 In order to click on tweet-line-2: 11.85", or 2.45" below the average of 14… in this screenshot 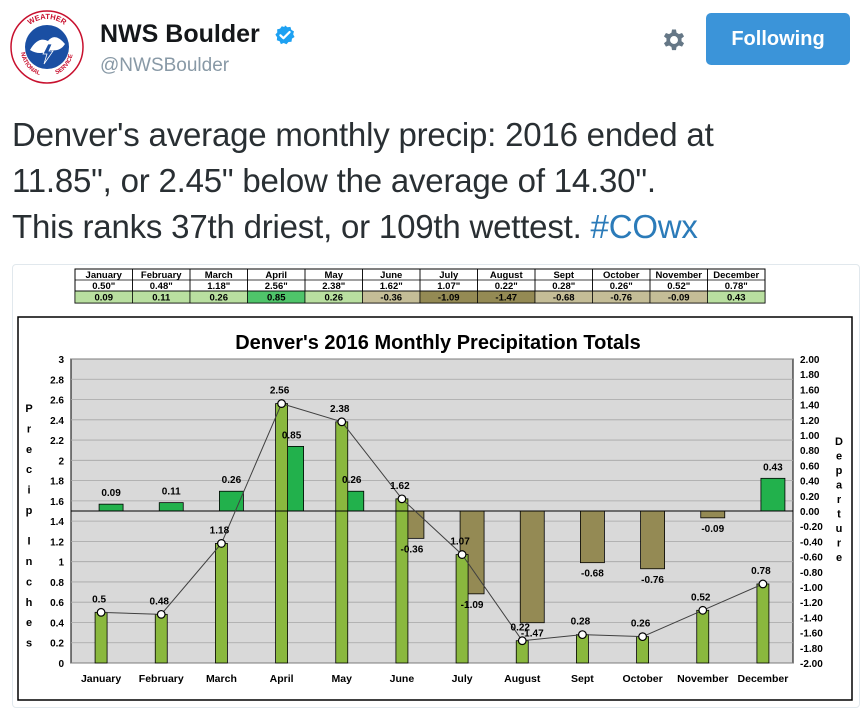, I will do `click(334, 180)`.